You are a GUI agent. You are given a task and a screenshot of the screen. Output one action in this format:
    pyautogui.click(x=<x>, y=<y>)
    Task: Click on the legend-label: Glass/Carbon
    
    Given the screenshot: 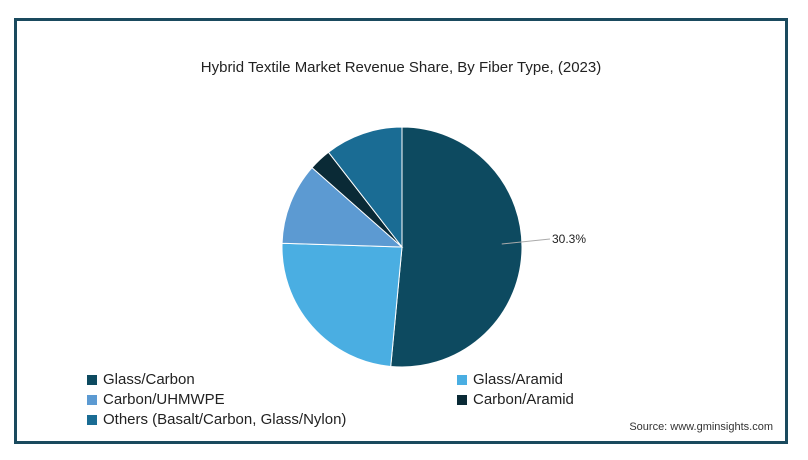 What is the action you would take?
    pyautogui.click(x=149, y=379)
    